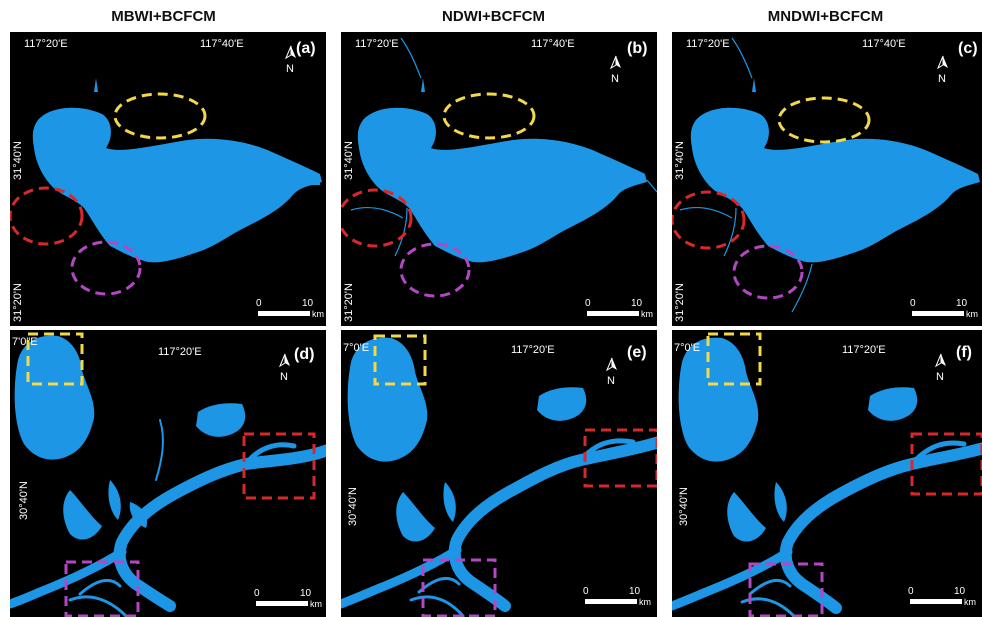 The width and height of the screenshot is (982, 617). Describe the element at coordinates (968, 48) in the screenshot. I see `panel-label: (c)` at that location.